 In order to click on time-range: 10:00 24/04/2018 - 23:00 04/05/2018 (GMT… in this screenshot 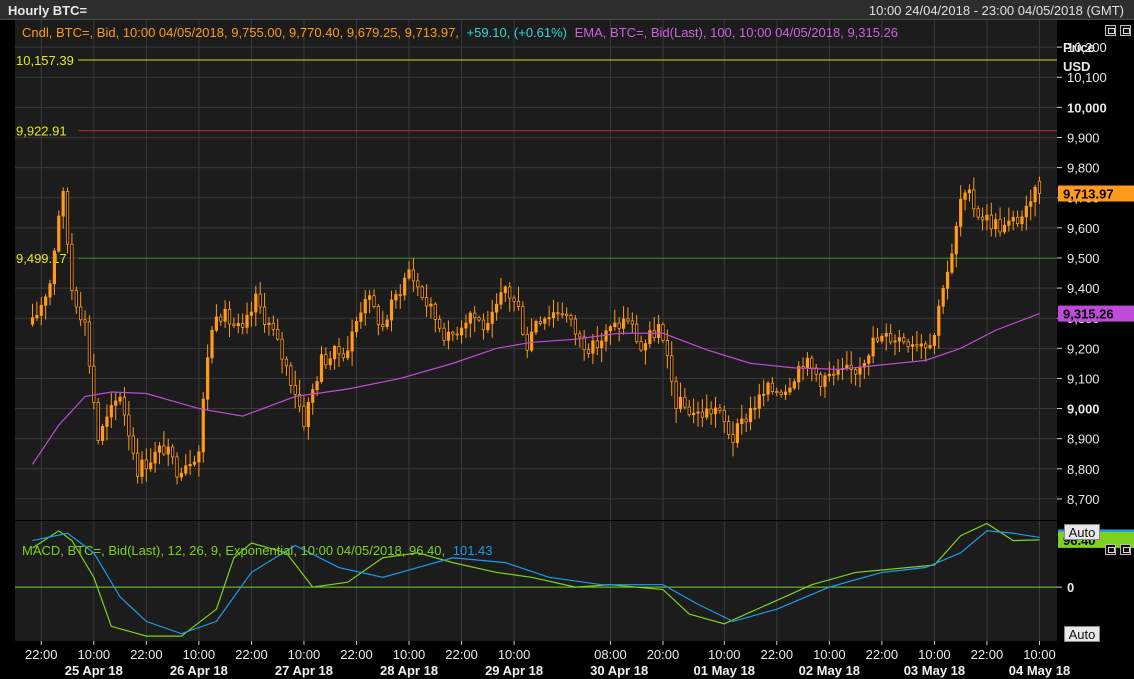, I will do `click(996, 10)`.